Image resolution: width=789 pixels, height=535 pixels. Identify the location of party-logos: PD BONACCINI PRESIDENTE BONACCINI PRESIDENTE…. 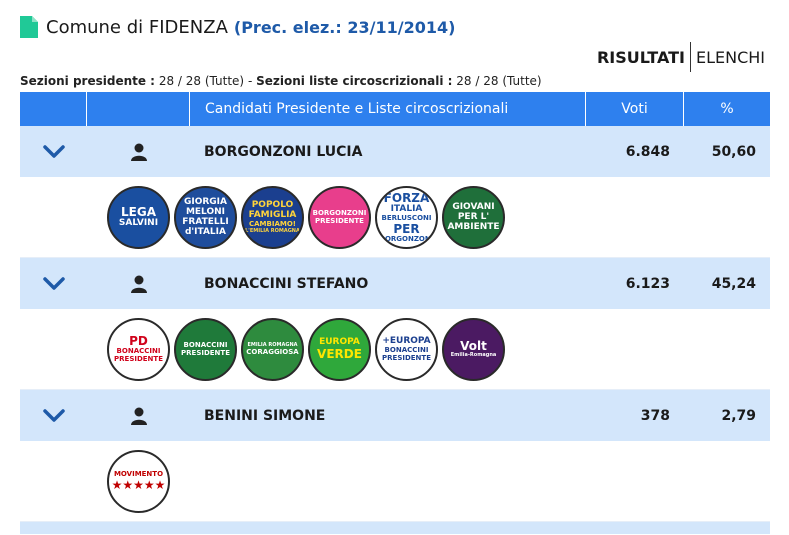
(395, 349).